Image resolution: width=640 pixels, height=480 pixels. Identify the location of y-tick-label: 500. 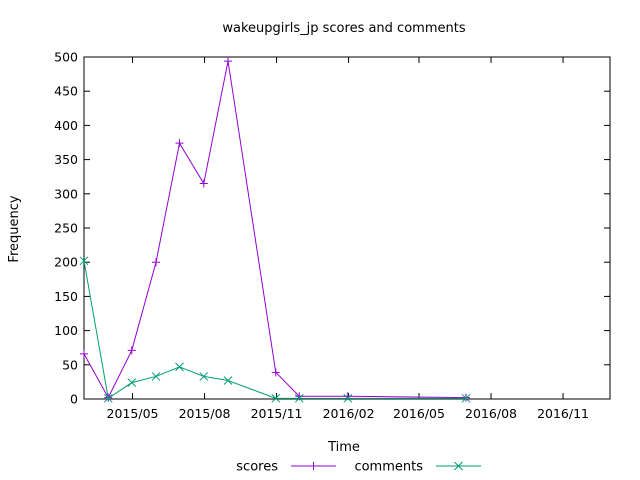
(66, 57).